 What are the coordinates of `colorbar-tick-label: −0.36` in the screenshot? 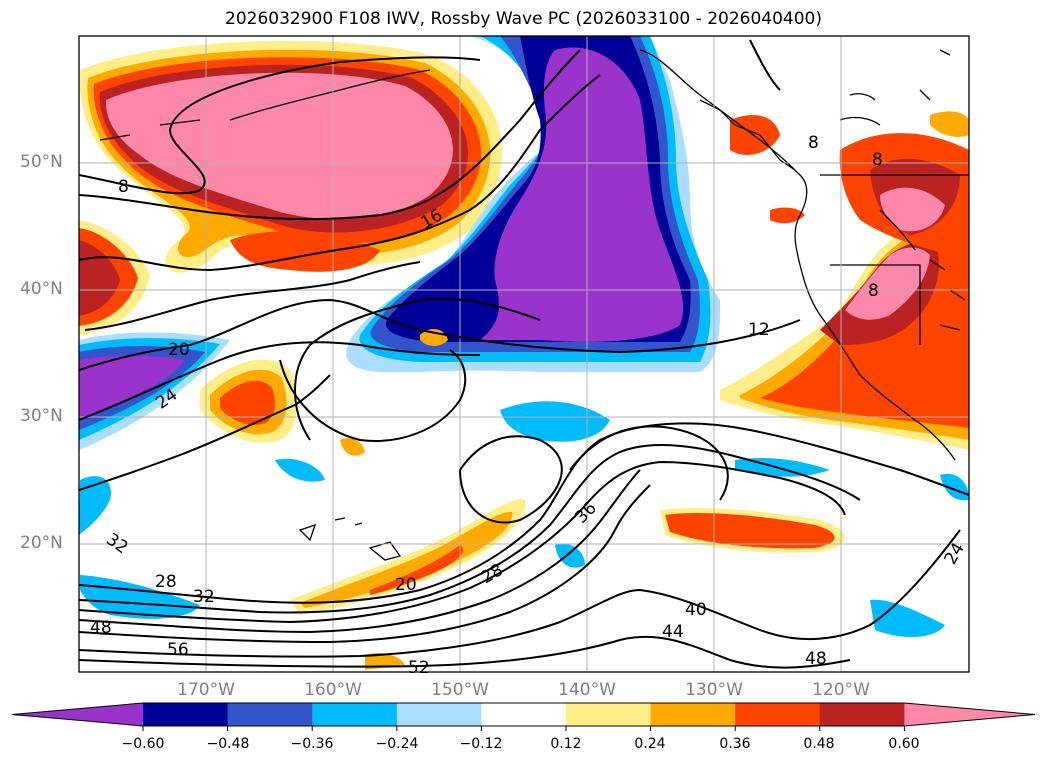 It's located at (312, 744).